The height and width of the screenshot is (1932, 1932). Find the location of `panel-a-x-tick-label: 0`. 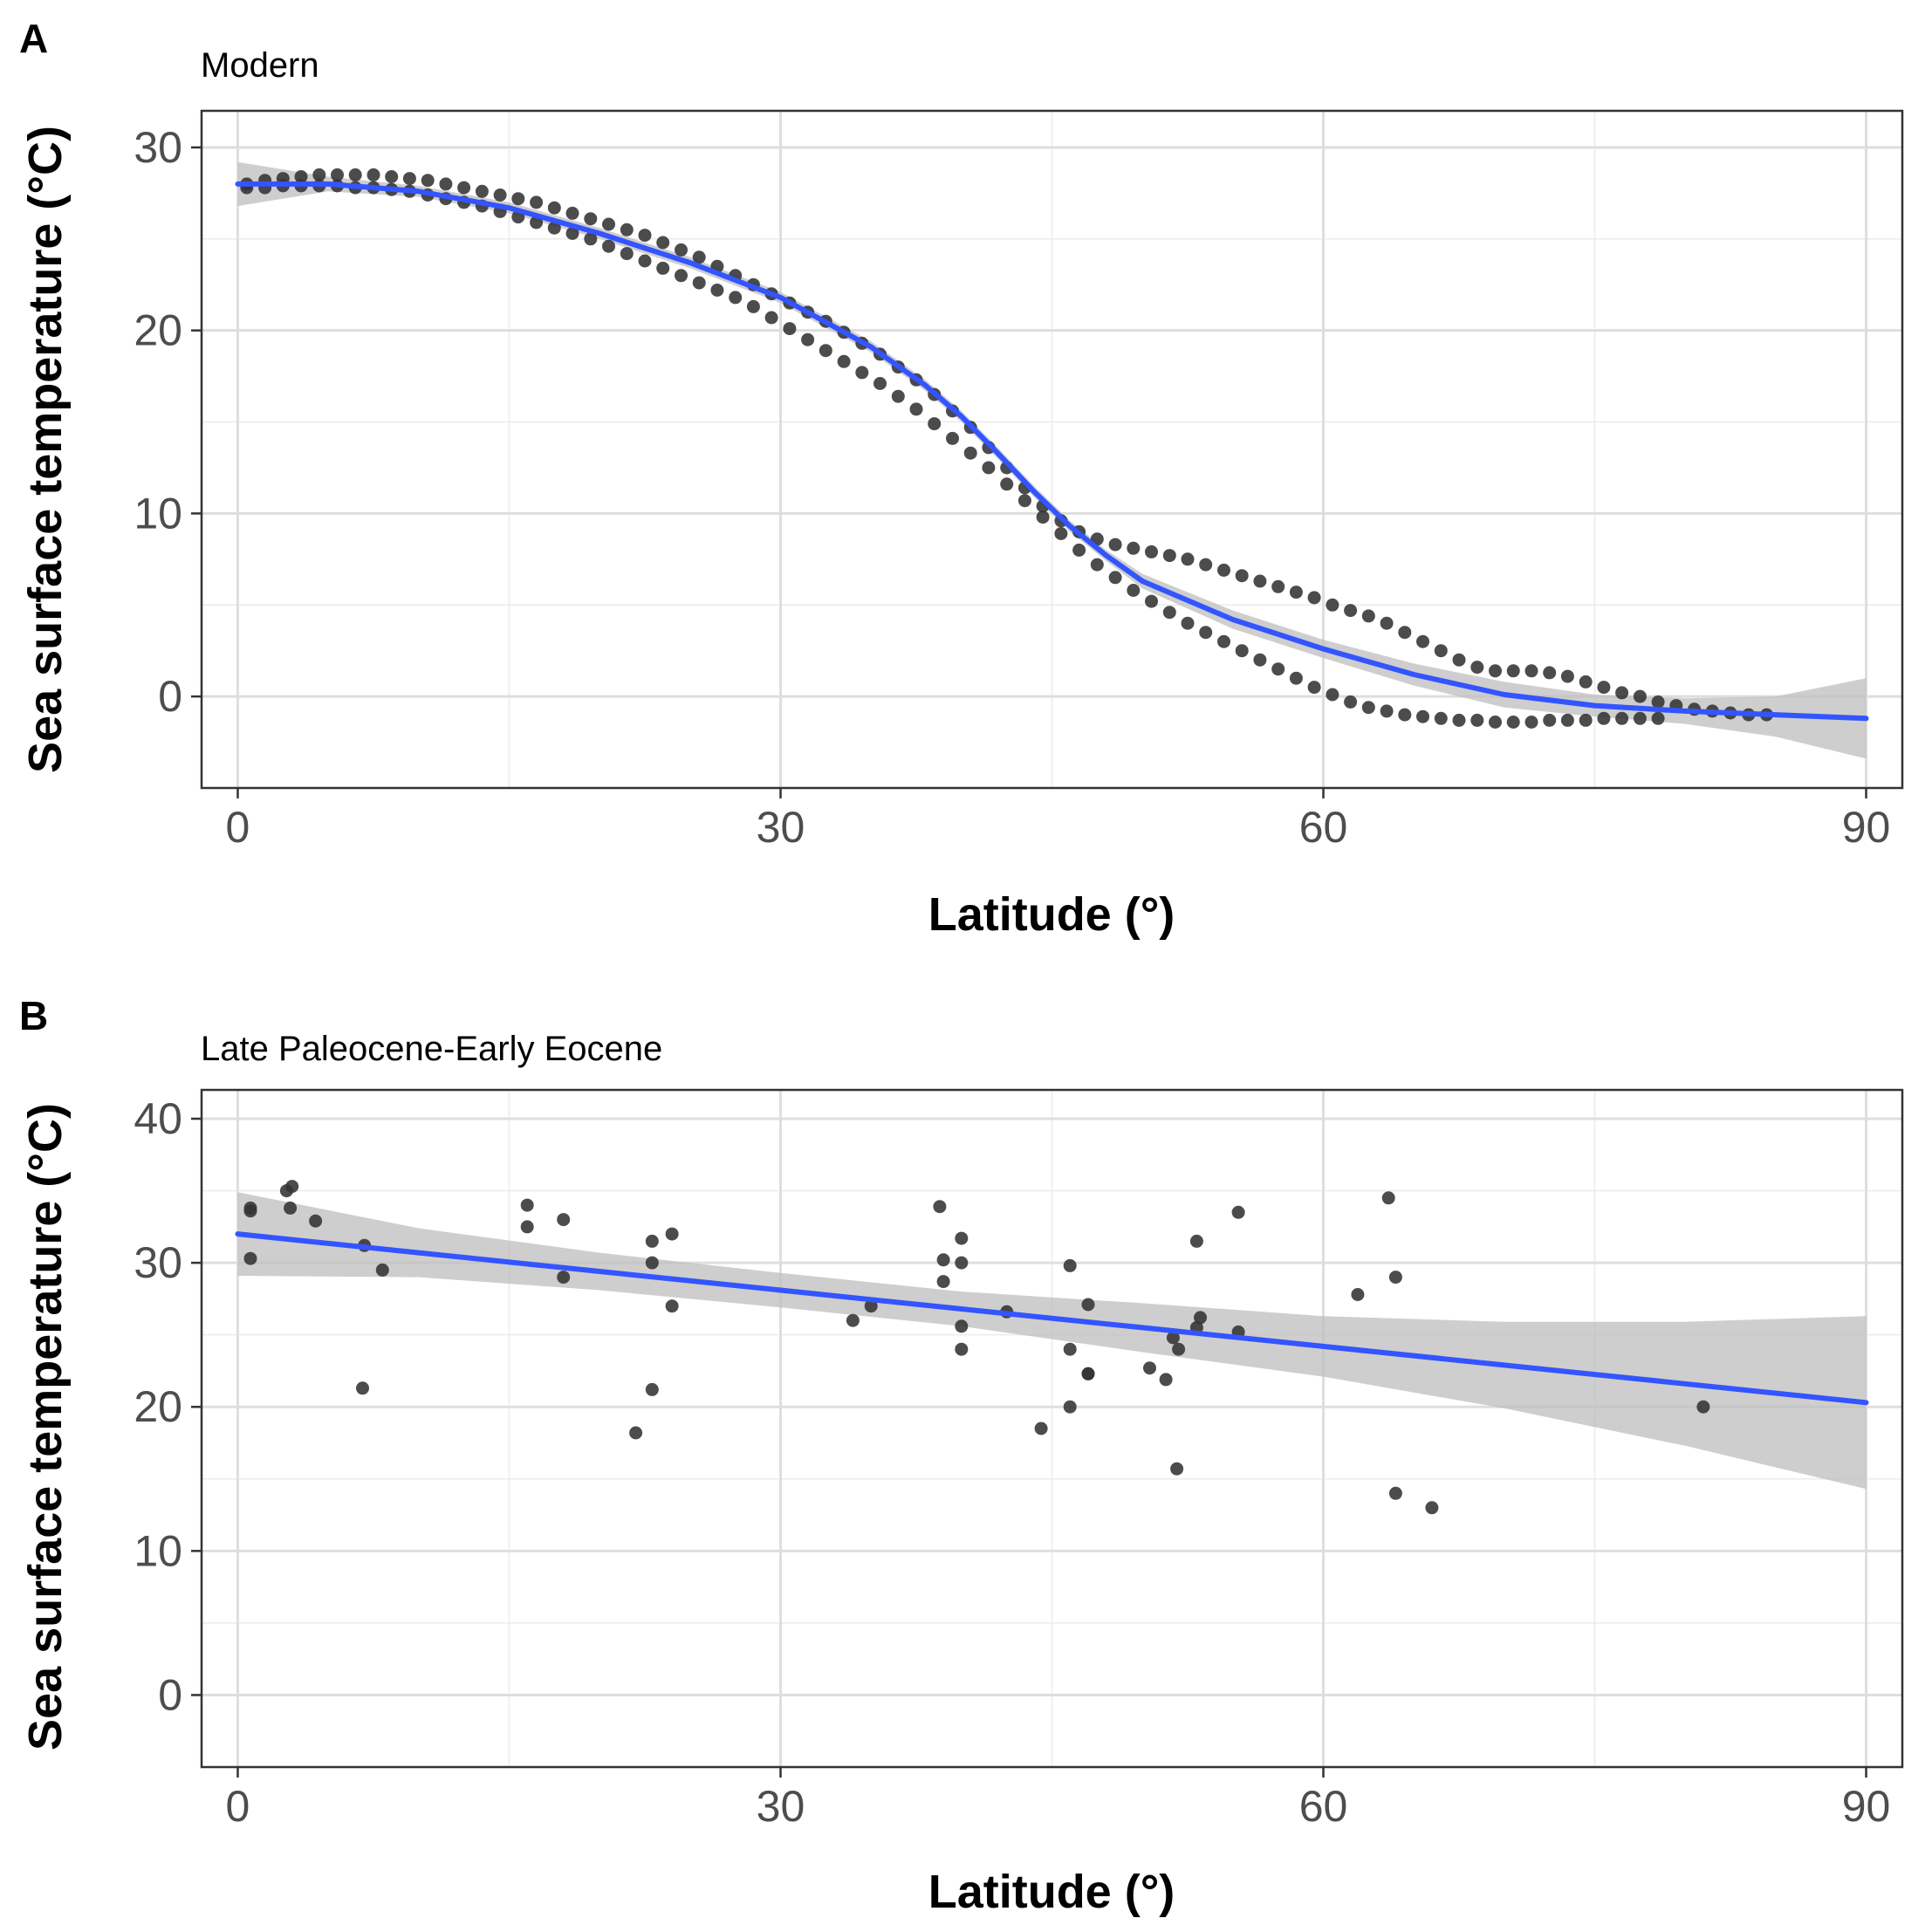

panel-a-x-tick-label: 0 is located at coordinates (238, 828).